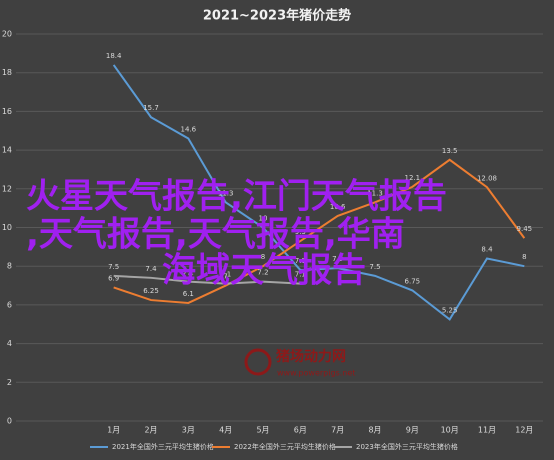 The width and height of the screenshot is (554, 460). Describe the element at coordinates (225, 430) in the screenshot. I see `x-tick-label: 4月` at that location.